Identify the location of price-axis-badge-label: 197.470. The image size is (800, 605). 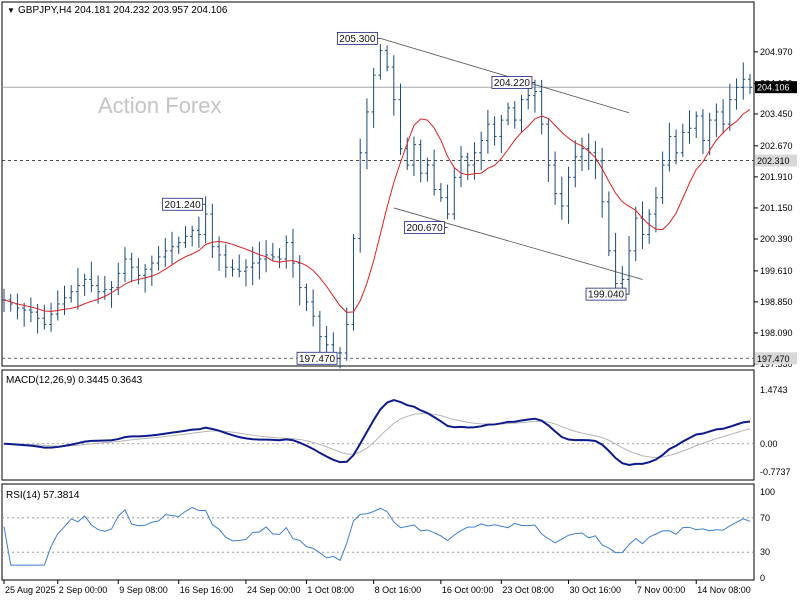
(773, 359).